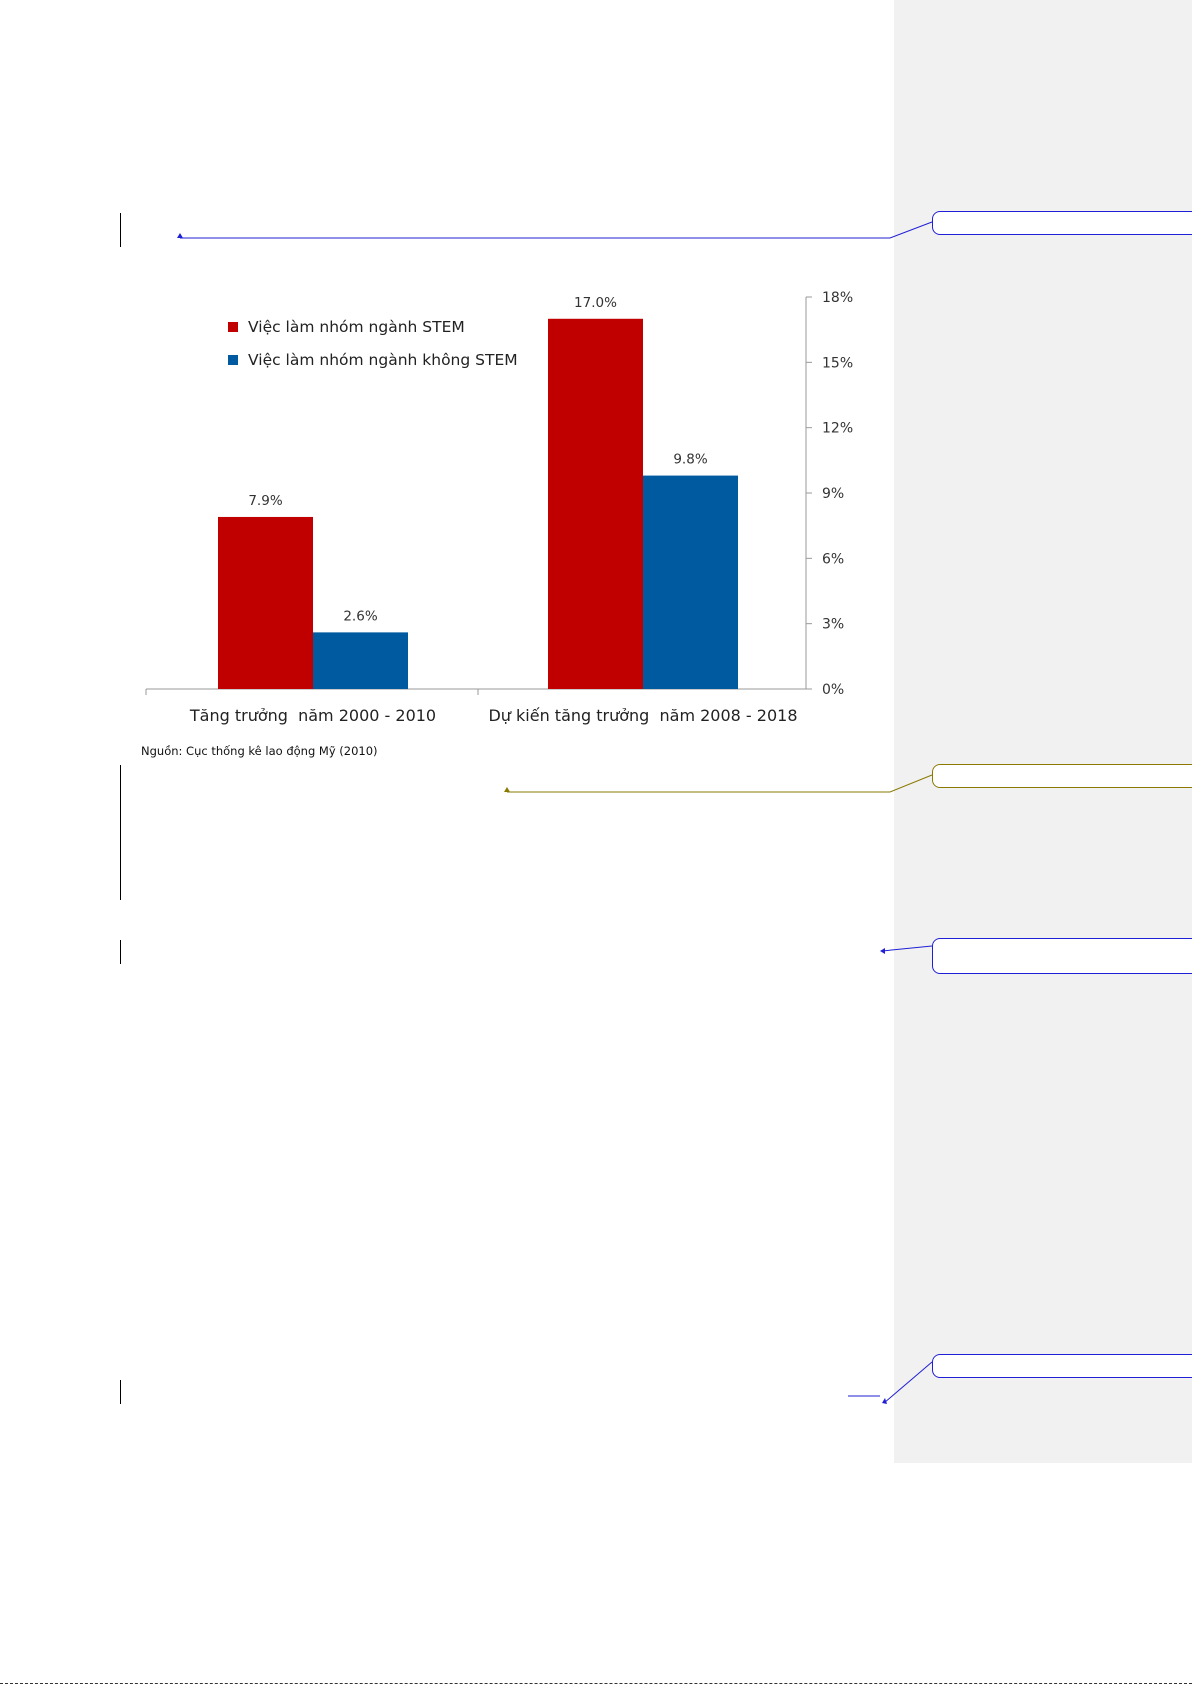 Image resolution: width=1192 pixels, height=1685 pixels. I want to click on legend-label-stem: Việc làm nhóm ngành STEM, so click(356, 327).